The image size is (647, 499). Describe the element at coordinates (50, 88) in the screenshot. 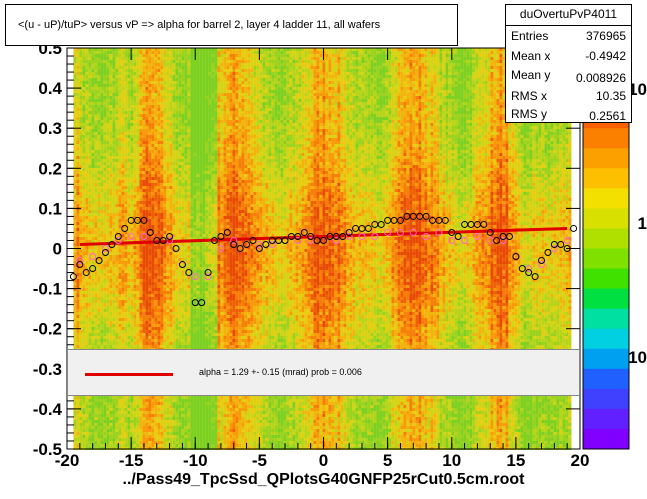

I see `y-tick-label: 0.4` at that location.